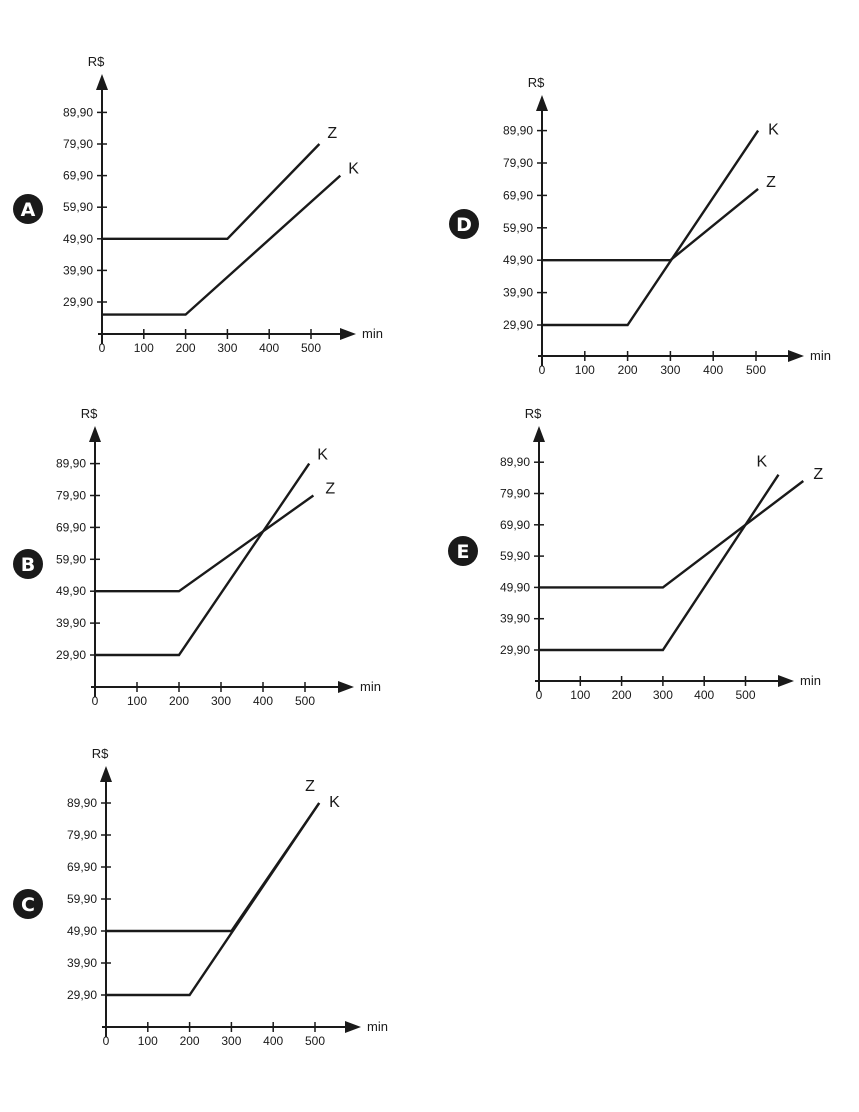  I want to click on option-letter: B, so click(28, 565).